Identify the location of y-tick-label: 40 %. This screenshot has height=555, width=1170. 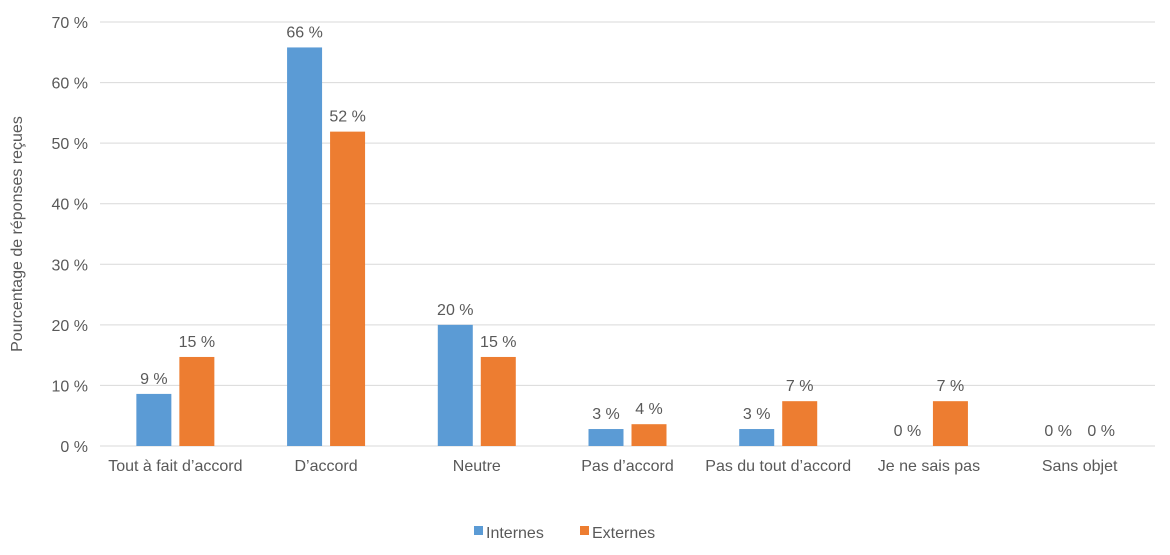
(70, 205).